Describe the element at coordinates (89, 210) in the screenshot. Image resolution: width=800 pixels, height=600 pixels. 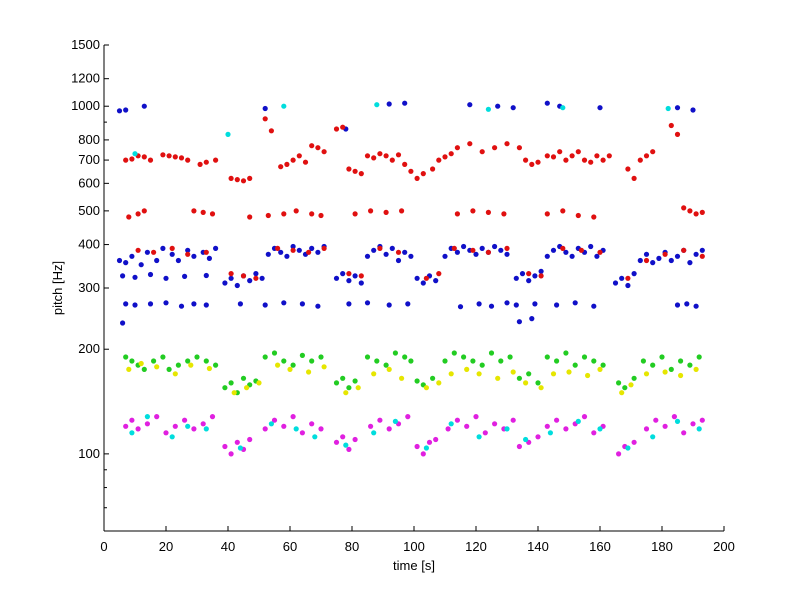
I see `y-tick-label: 500` at that location.